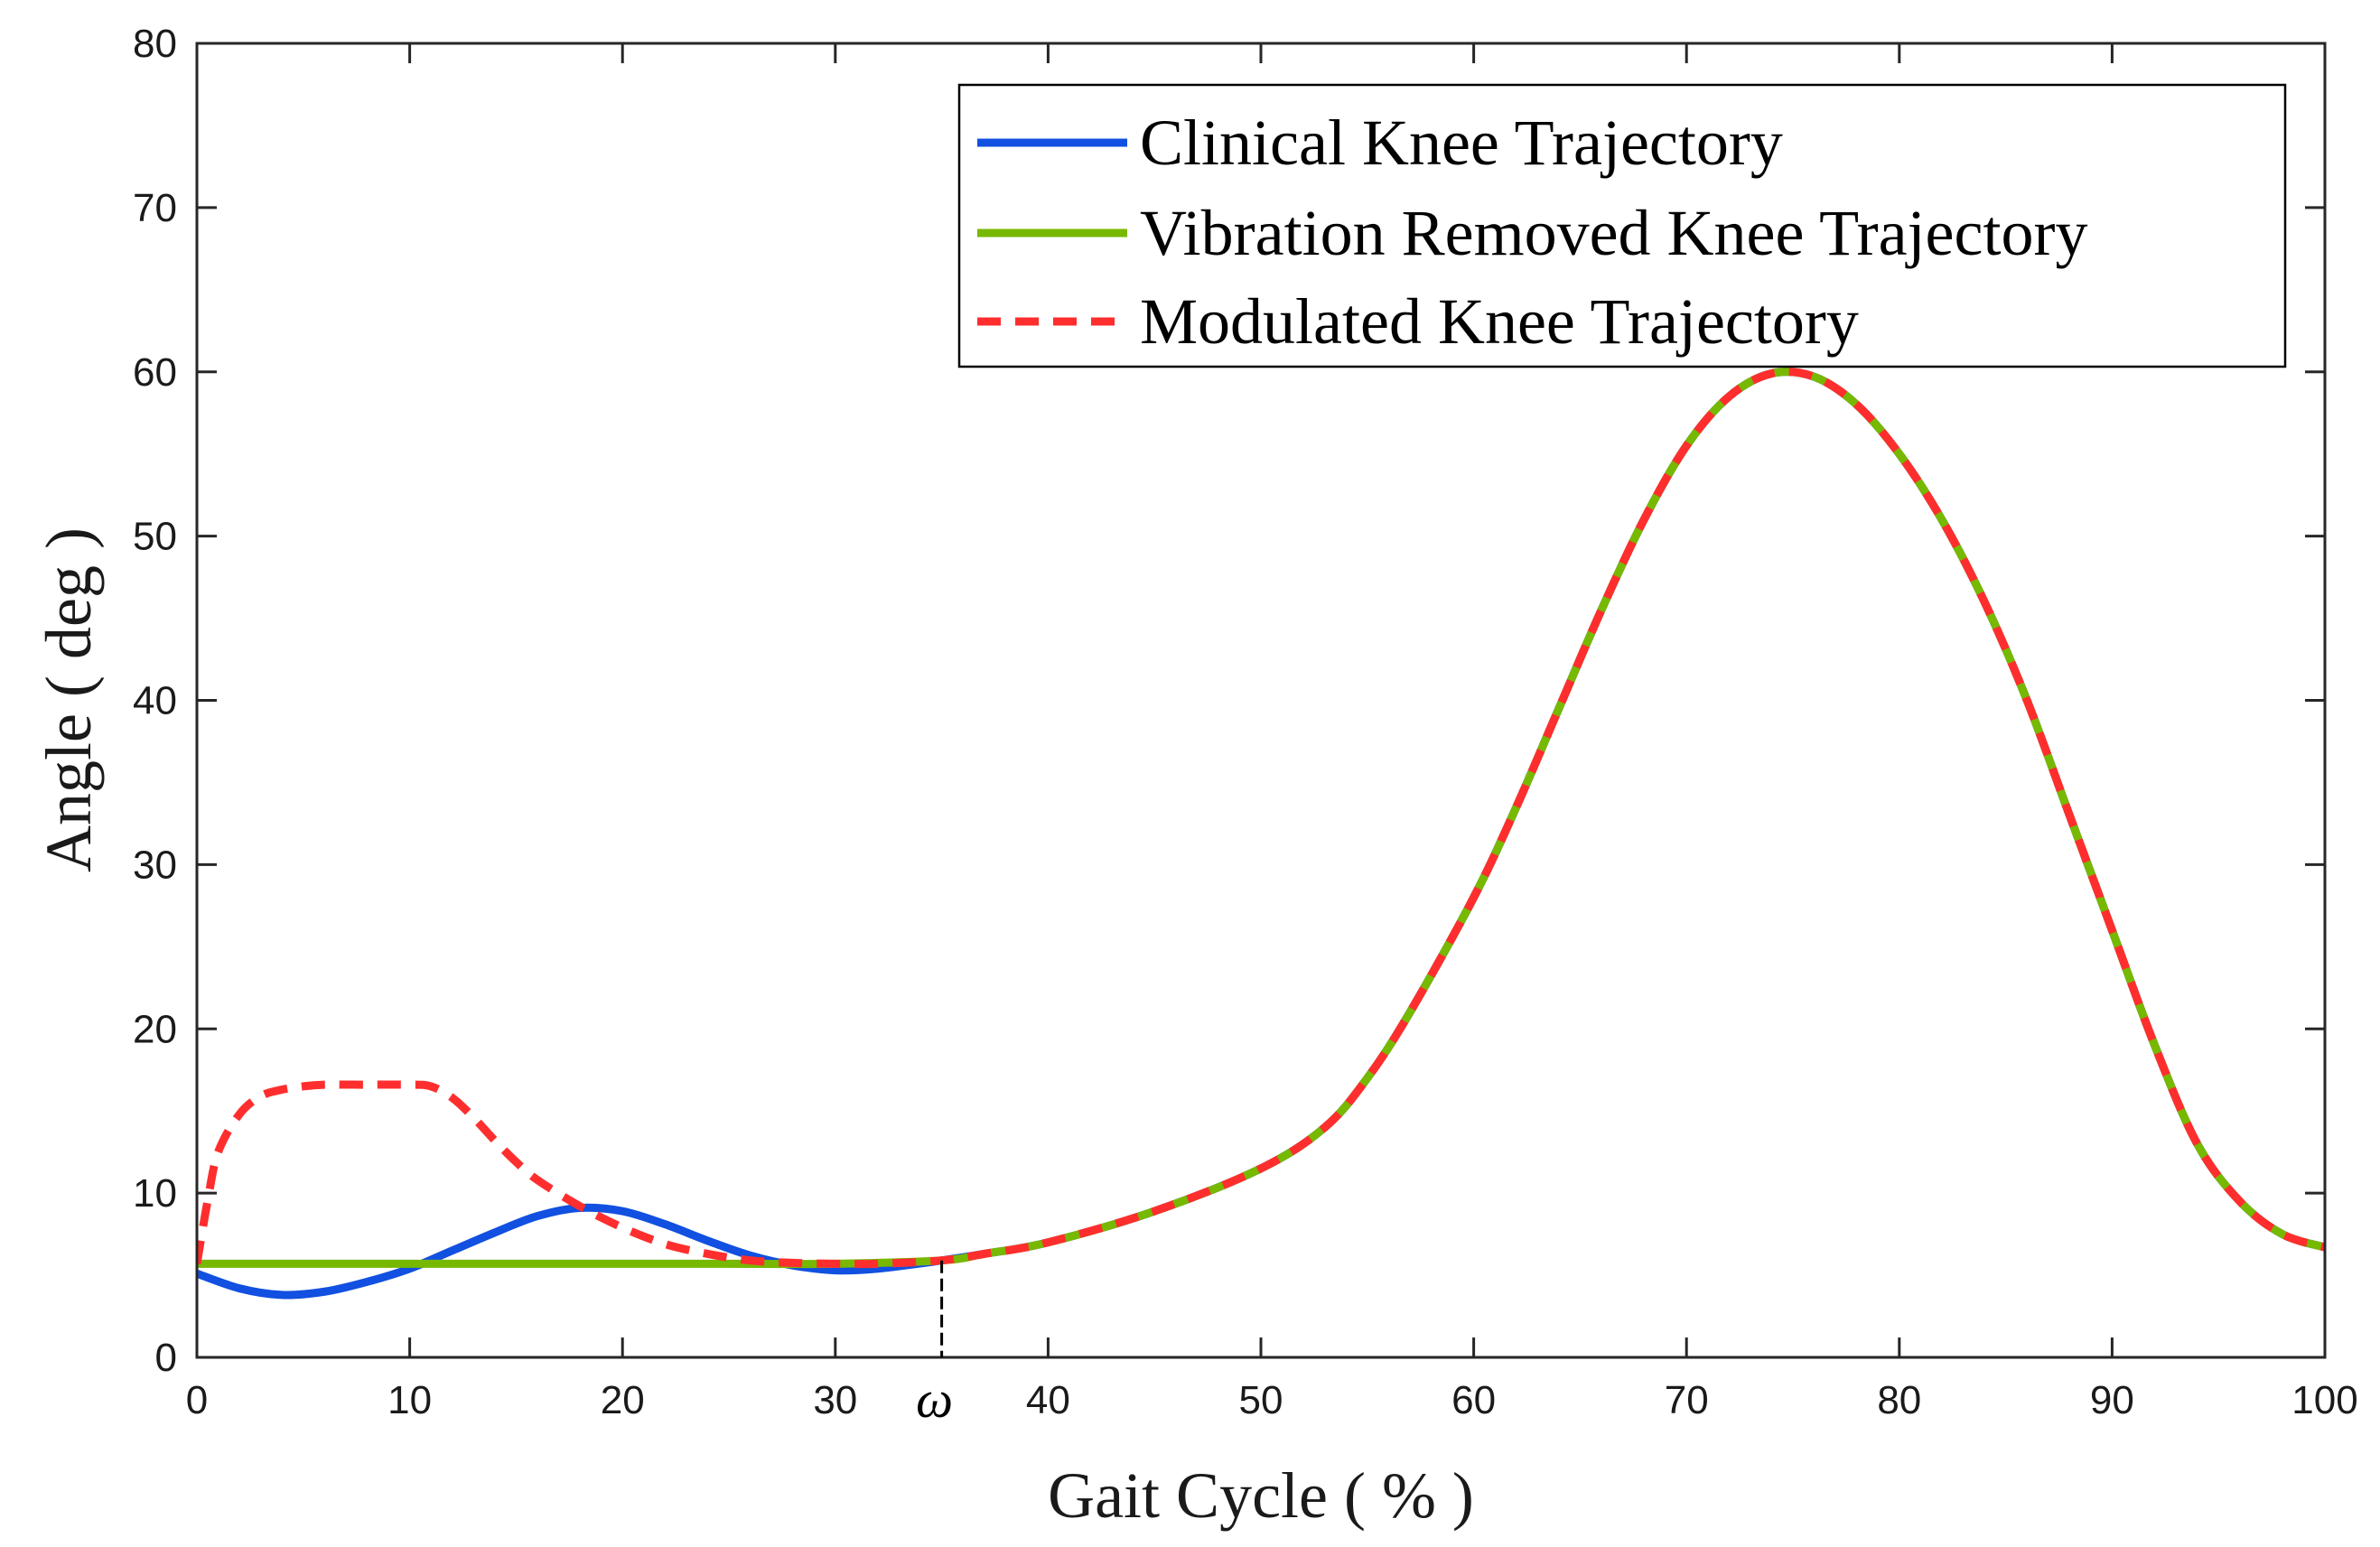 Image resolution: width=2380 pixels, height=1547 pixels. What do you see at coordinates (934, 1344) in the screenshot?
I see `omega-annotation: ω` at bounding box center [934, 1344].